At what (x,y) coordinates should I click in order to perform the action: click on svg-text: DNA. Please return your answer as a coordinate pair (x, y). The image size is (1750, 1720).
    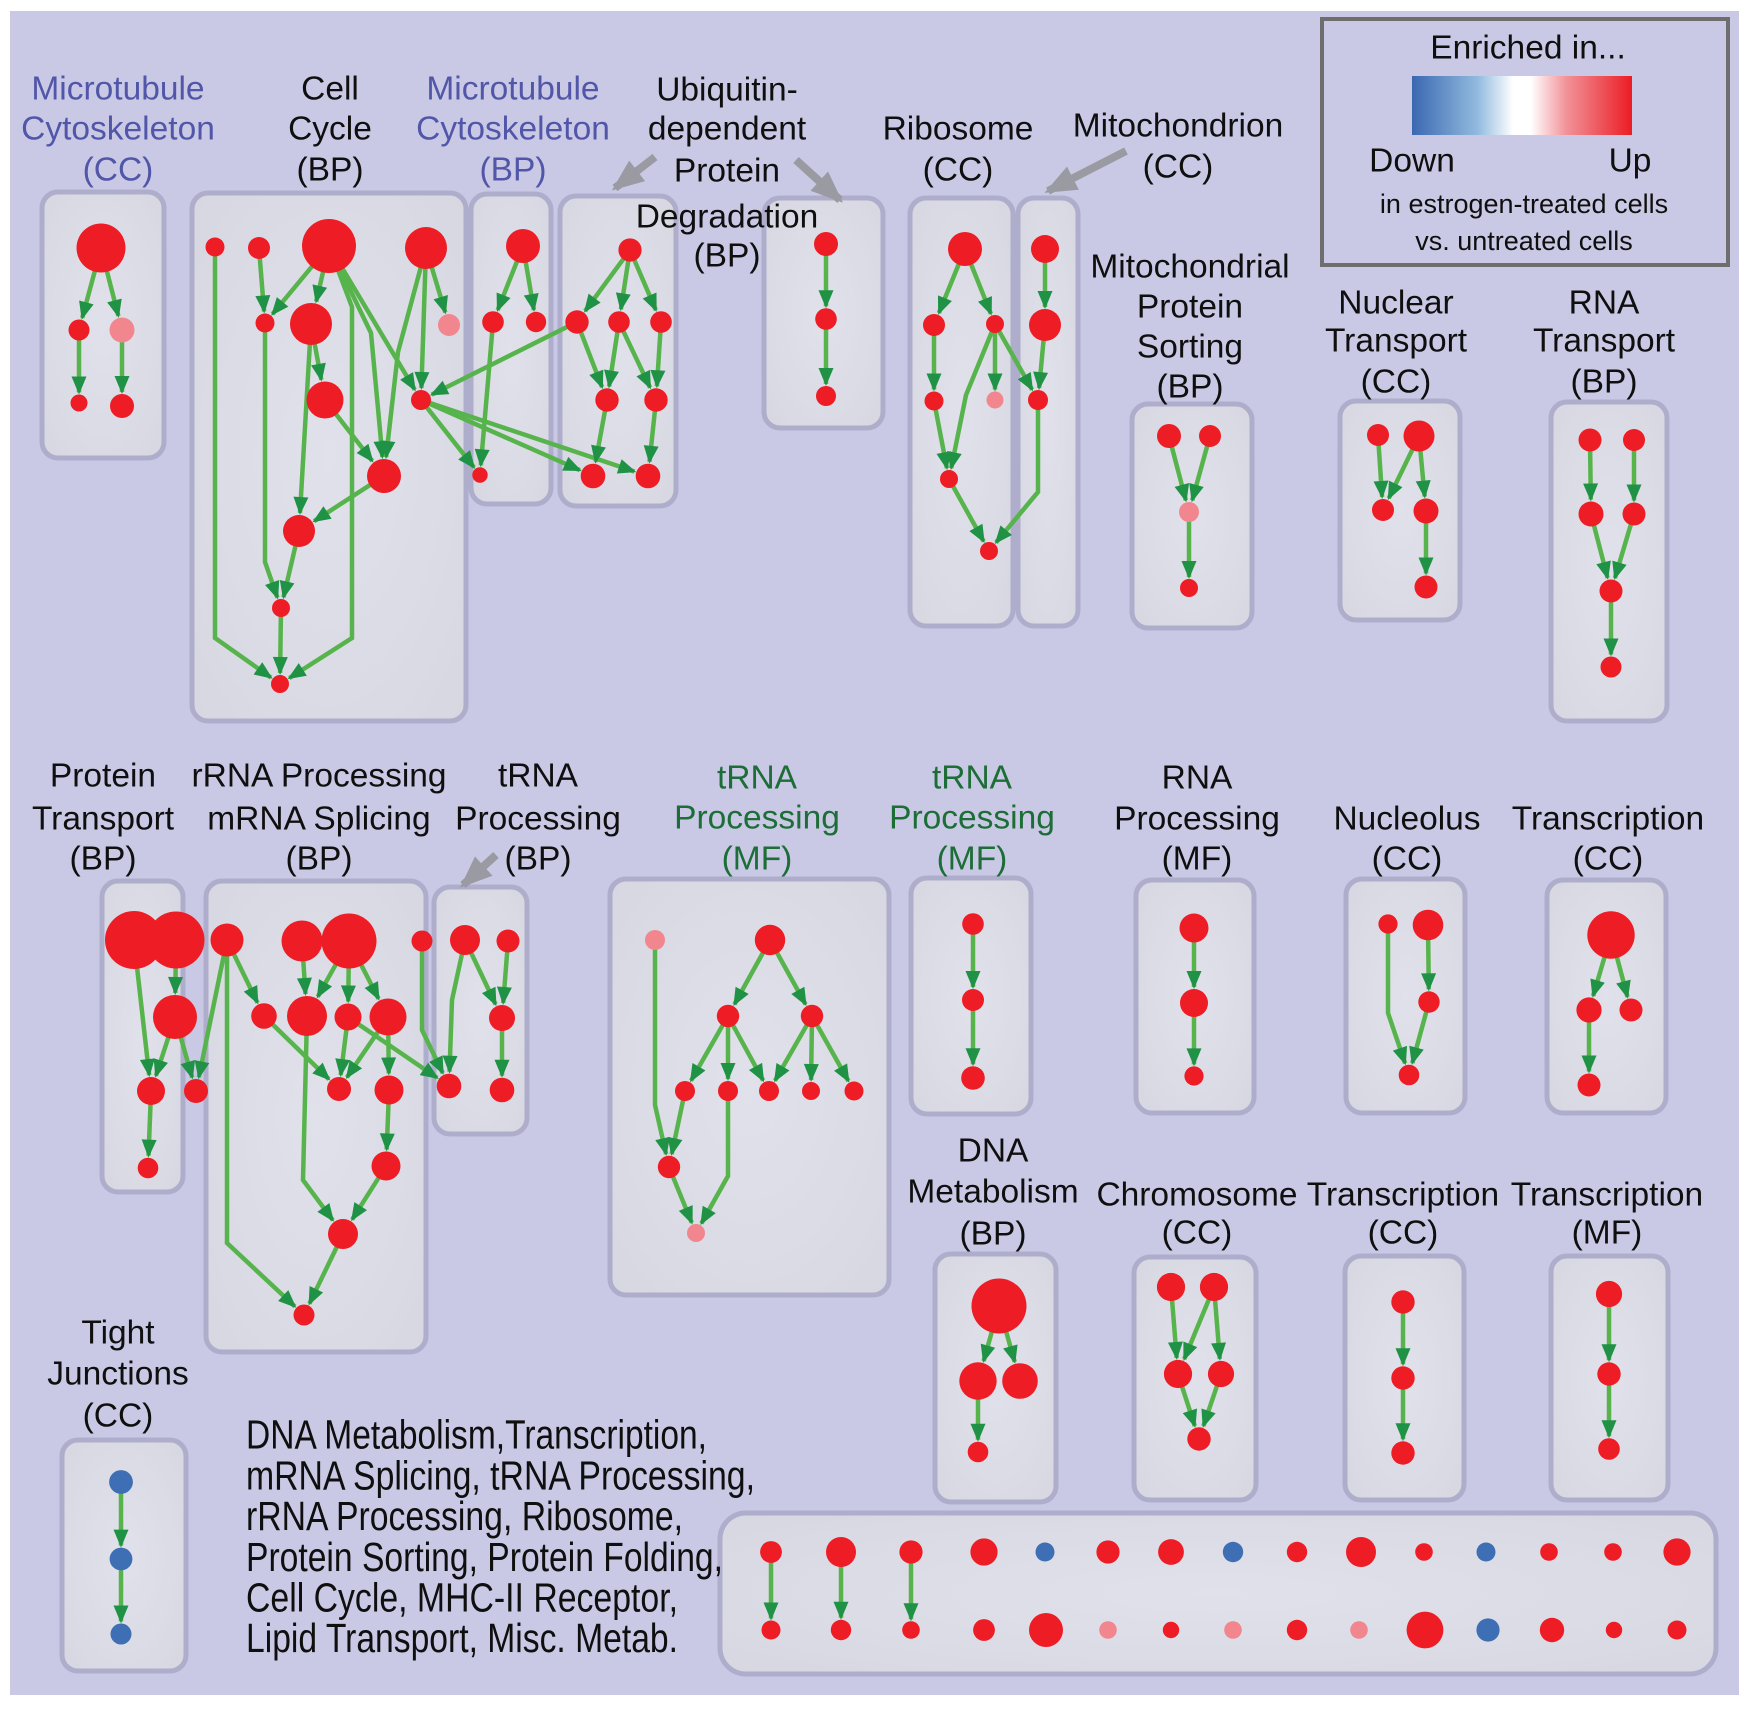
    Looking at the image, I should click on (993, 1150).